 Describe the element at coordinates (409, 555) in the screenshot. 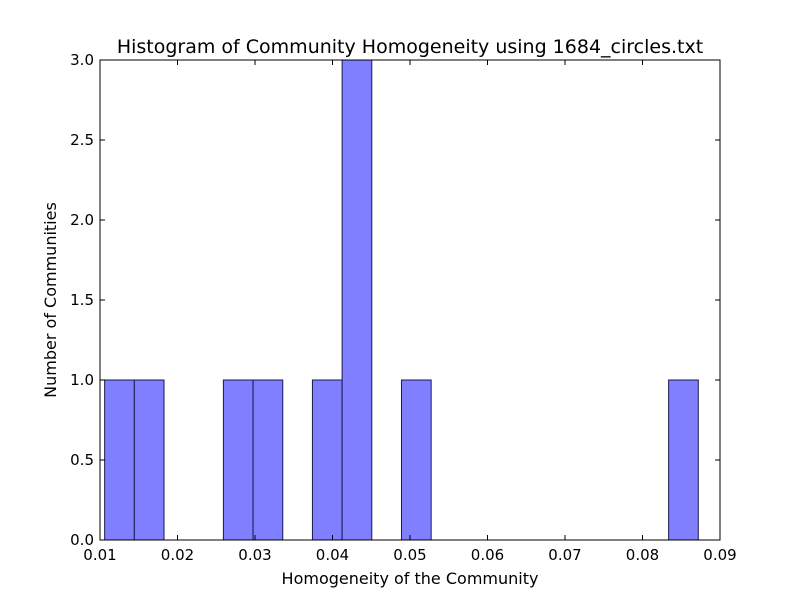

I see `x-tick-label: 0.05` at that location.